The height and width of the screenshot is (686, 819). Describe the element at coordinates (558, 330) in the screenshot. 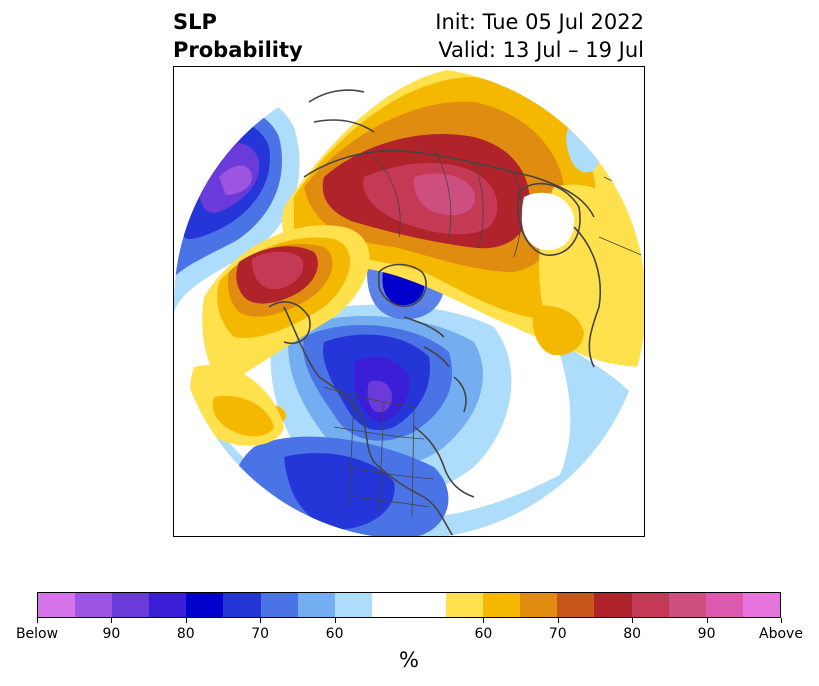

I see `europe-above-patch` at that location.